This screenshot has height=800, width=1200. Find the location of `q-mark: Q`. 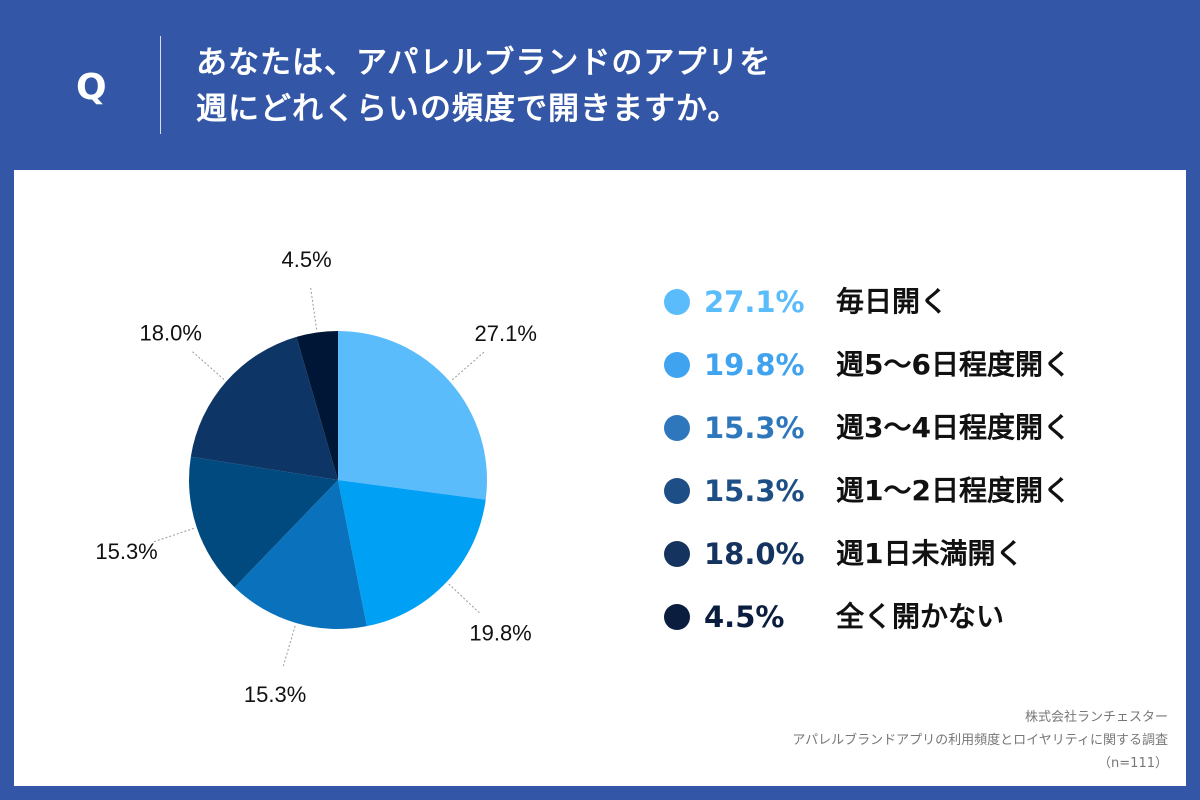

q-mark: Q is located at coordinates (91, 87).